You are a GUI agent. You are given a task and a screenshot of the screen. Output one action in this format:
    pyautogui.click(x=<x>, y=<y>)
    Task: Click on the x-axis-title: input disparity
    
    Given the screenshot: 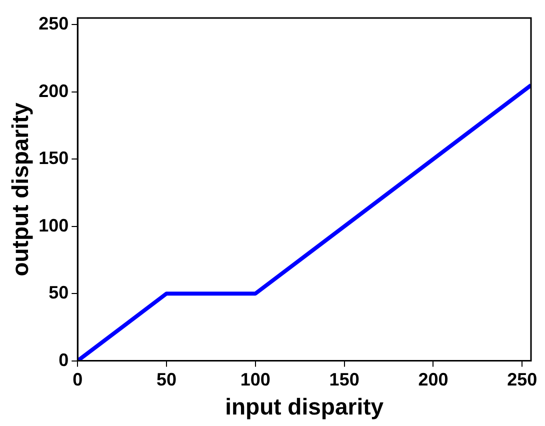 What is the action you would take?
    pyautogui.click(x=304, y=407)
    